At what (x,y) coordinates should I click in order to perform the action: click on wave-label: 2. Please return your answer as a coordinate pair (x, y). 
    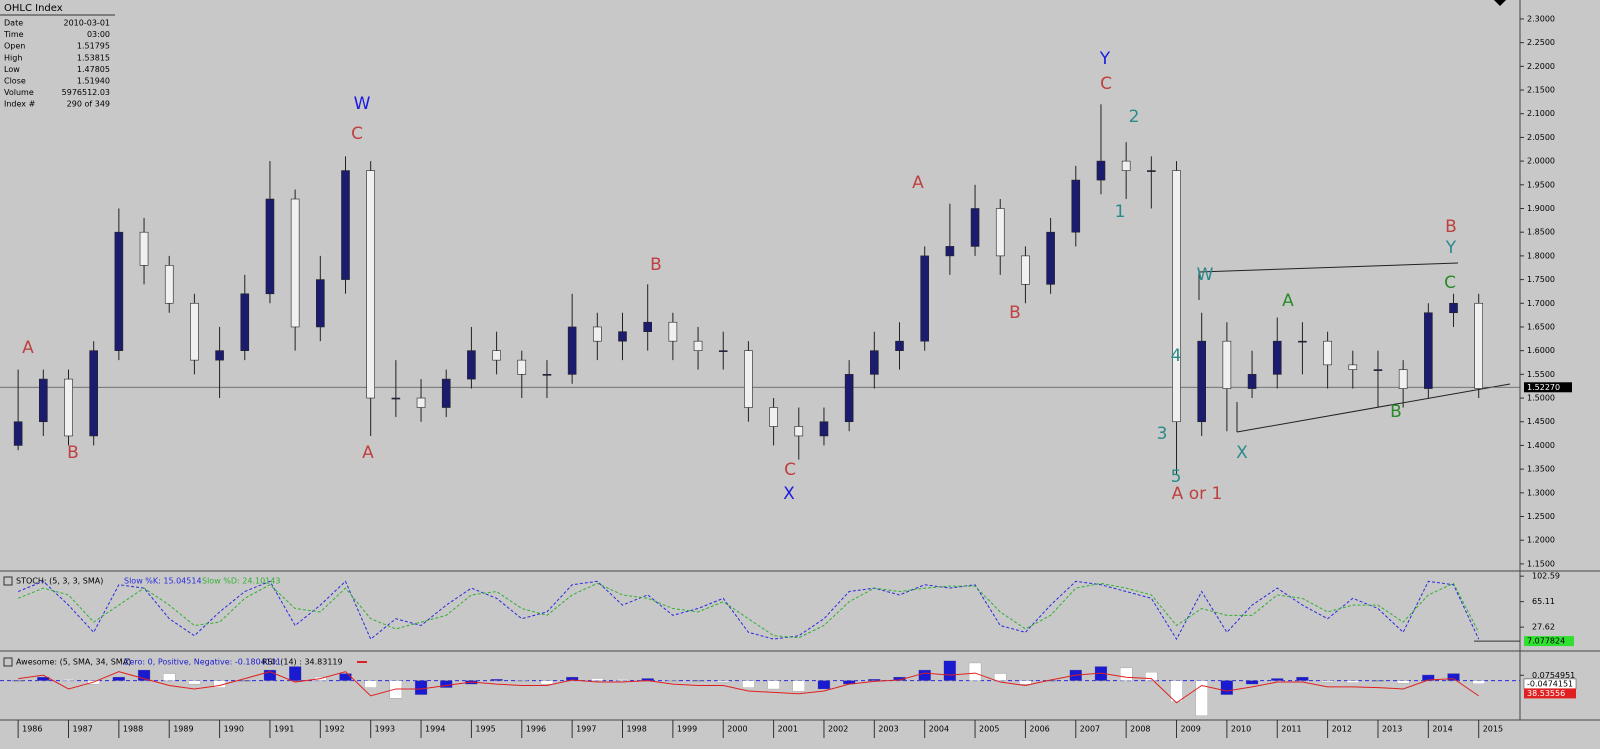
    Looking at the image, I should click on (1134, 117).